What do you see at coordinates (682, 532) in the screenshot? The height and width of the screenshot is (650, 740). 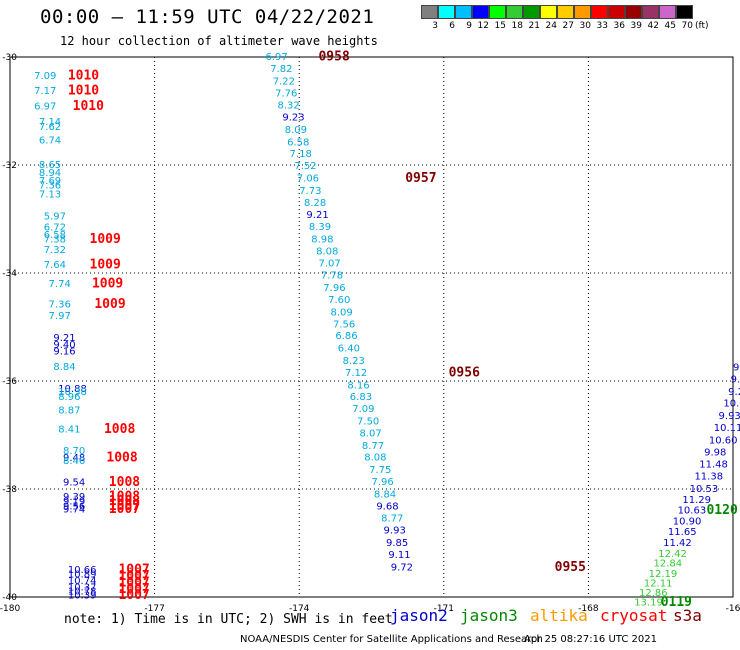 I see `data-point: 11.65` at bounding box center [682, 532].